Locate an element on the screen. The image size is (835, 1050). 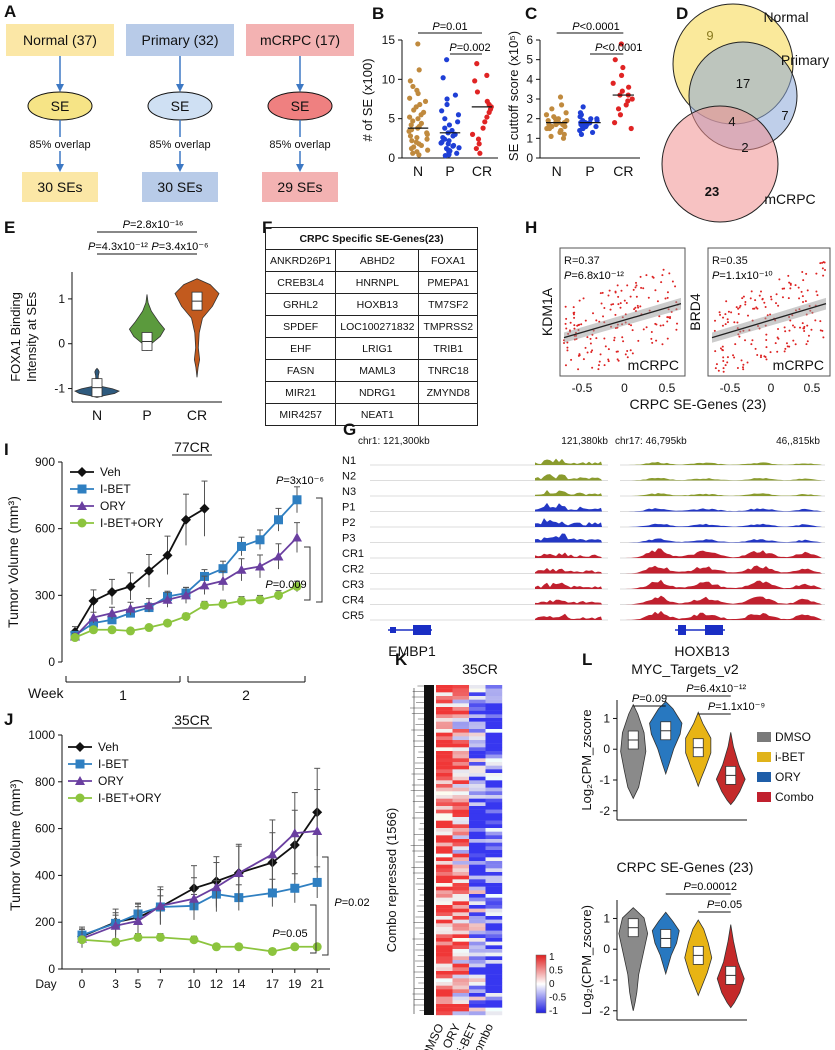
result-label: 29 SEs is located at coordinates (299, 187).